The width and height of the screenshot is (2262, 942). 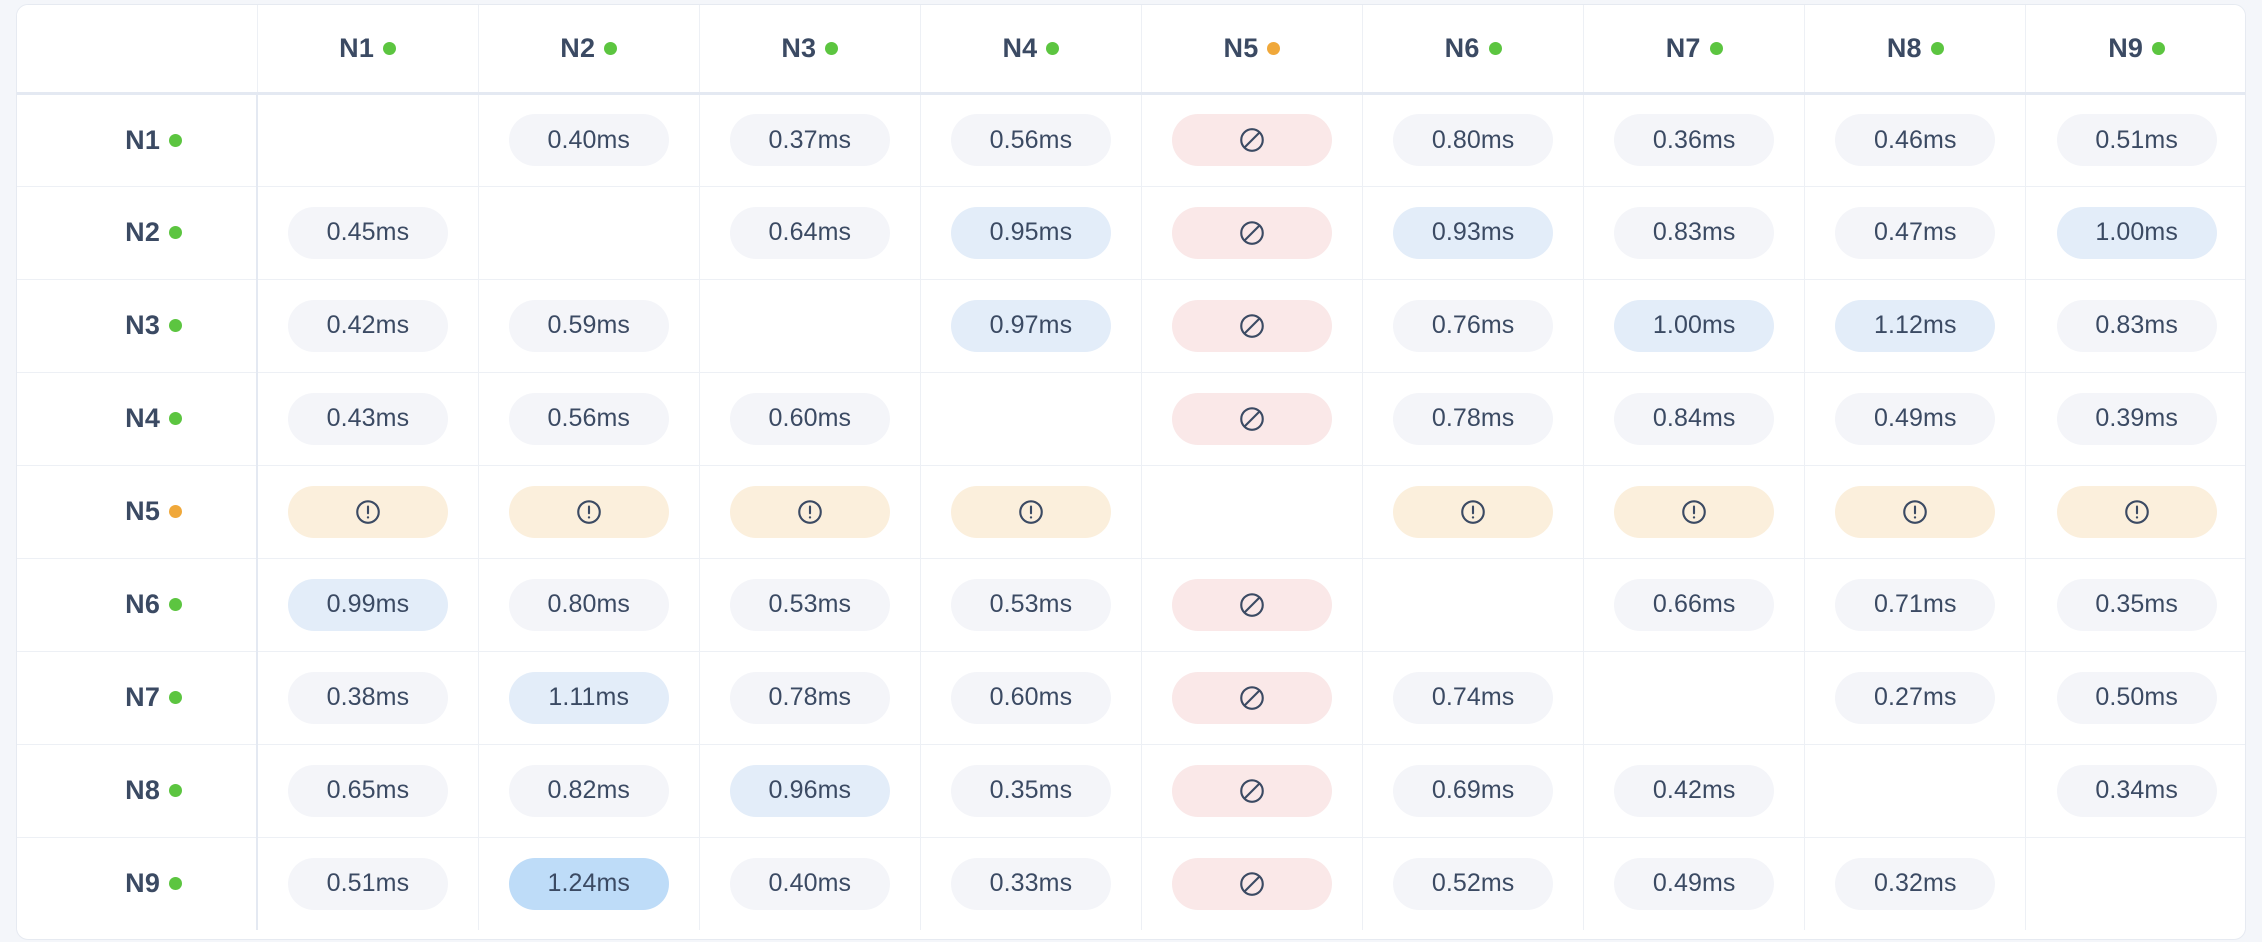 What do you see at coordinates (588, 326) in the screenshot?
I see `matrix-cell-n3-n2: 0.59ms` at bounding box center [588, 326].